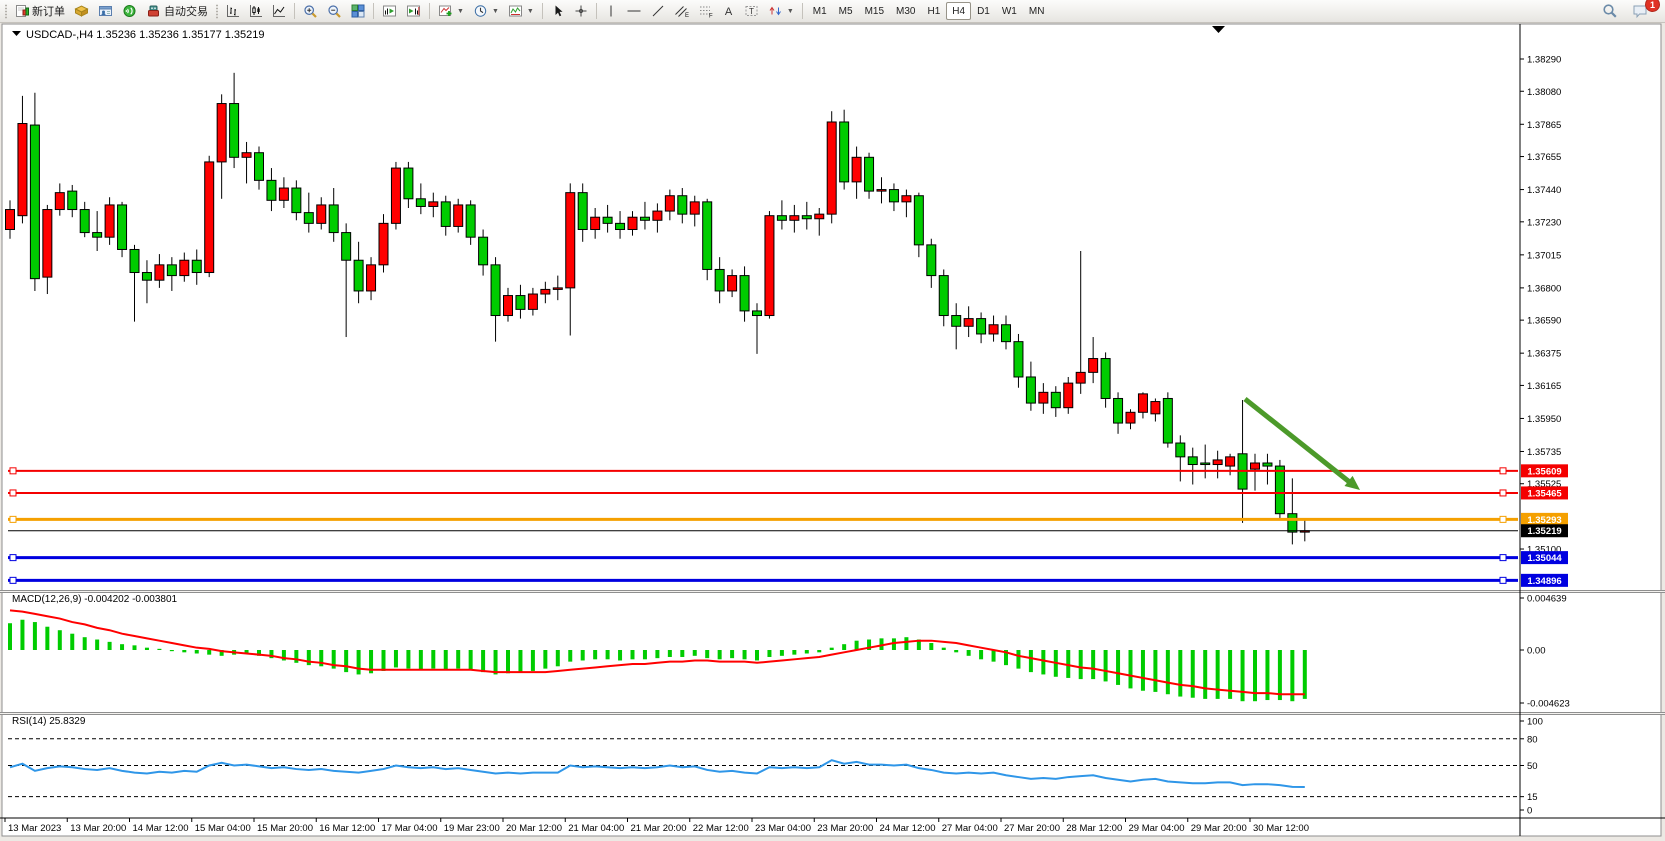  Describe the element at coordinates (521, 11) in the screenshot. I see `templates-button: ▼` at that location.